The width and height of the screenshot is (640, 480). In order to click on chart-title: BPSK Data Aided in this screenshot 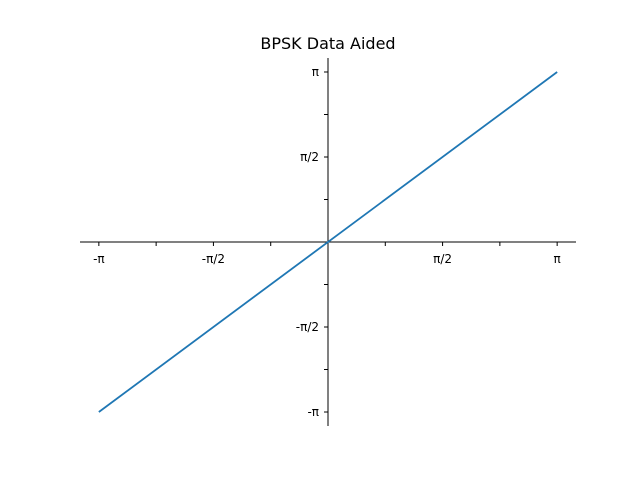, I will do `click(327, 43)`.